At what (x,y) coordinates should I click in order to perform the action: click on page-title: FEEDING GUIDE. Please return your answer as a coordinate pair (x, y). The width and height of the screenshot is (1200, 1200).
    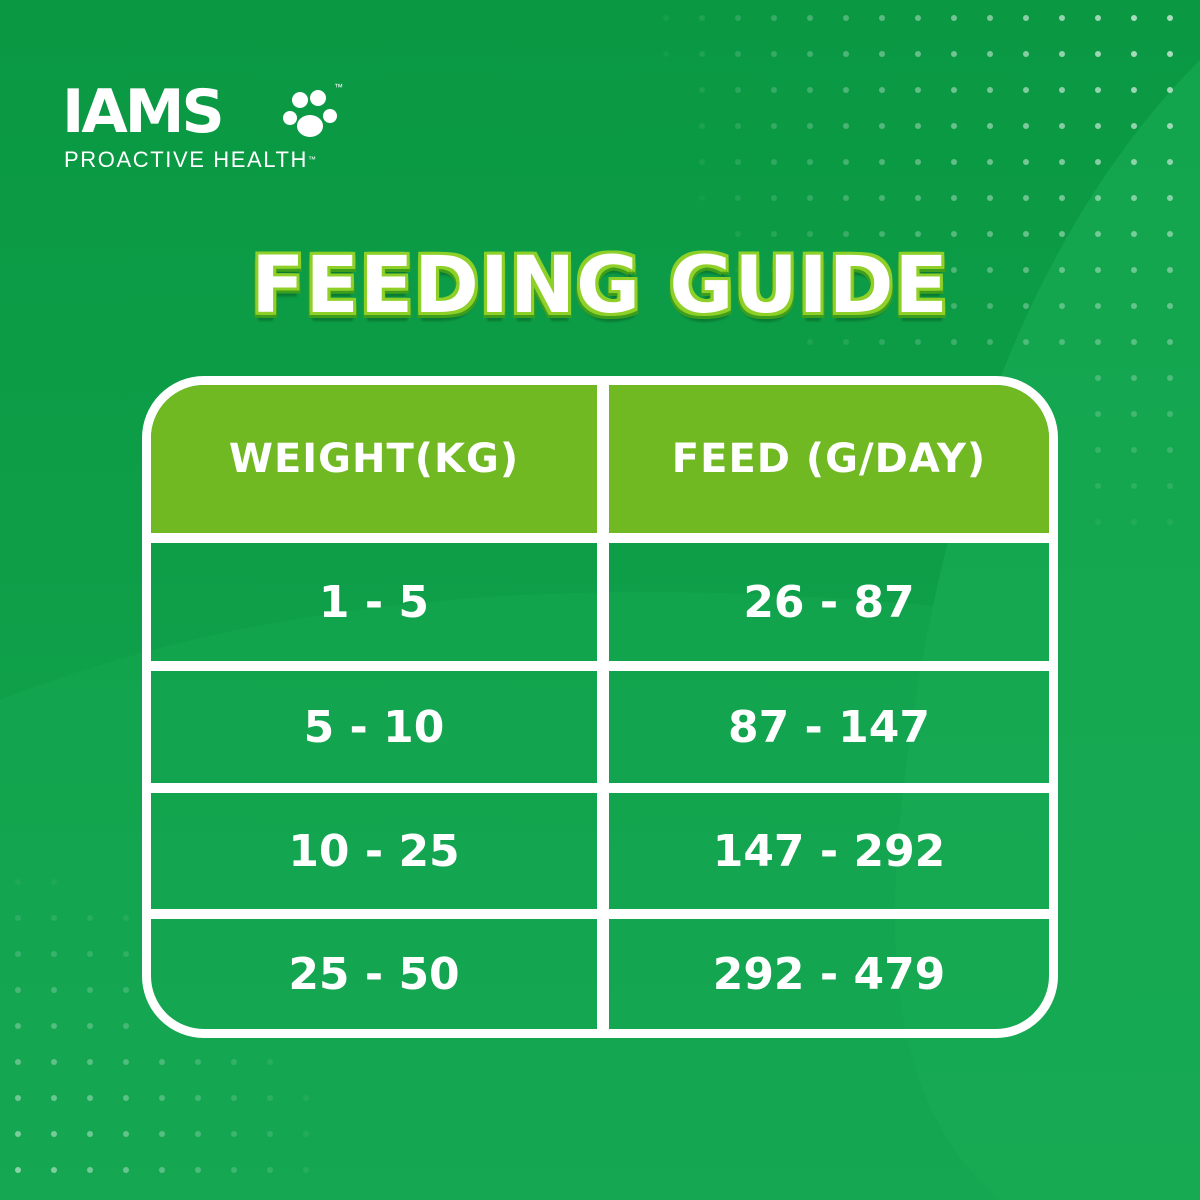
    Looking at the image, I should click on (600, 286).